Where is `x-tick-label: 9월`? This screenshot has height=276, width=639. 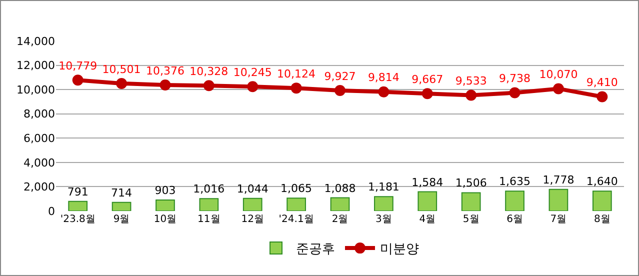
x-tick-label: 9월 is located at coordinates (121, 219).